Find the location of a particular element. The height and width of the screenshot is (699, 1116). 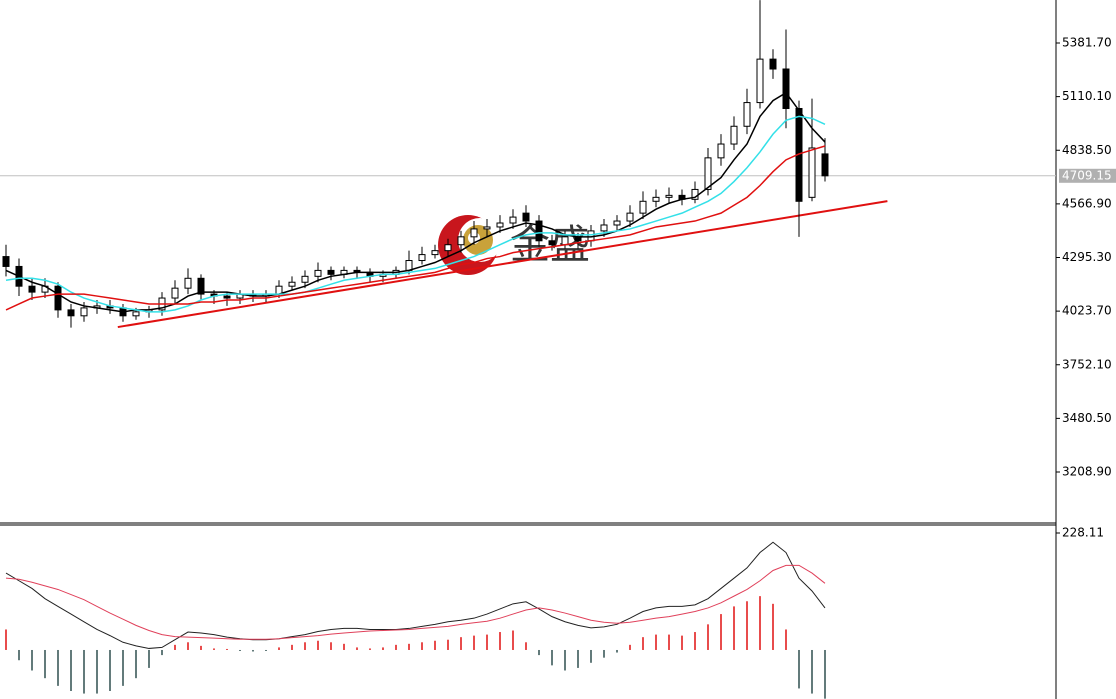

last-price-label: 4709.15 is located at coordinates (1087, 175).